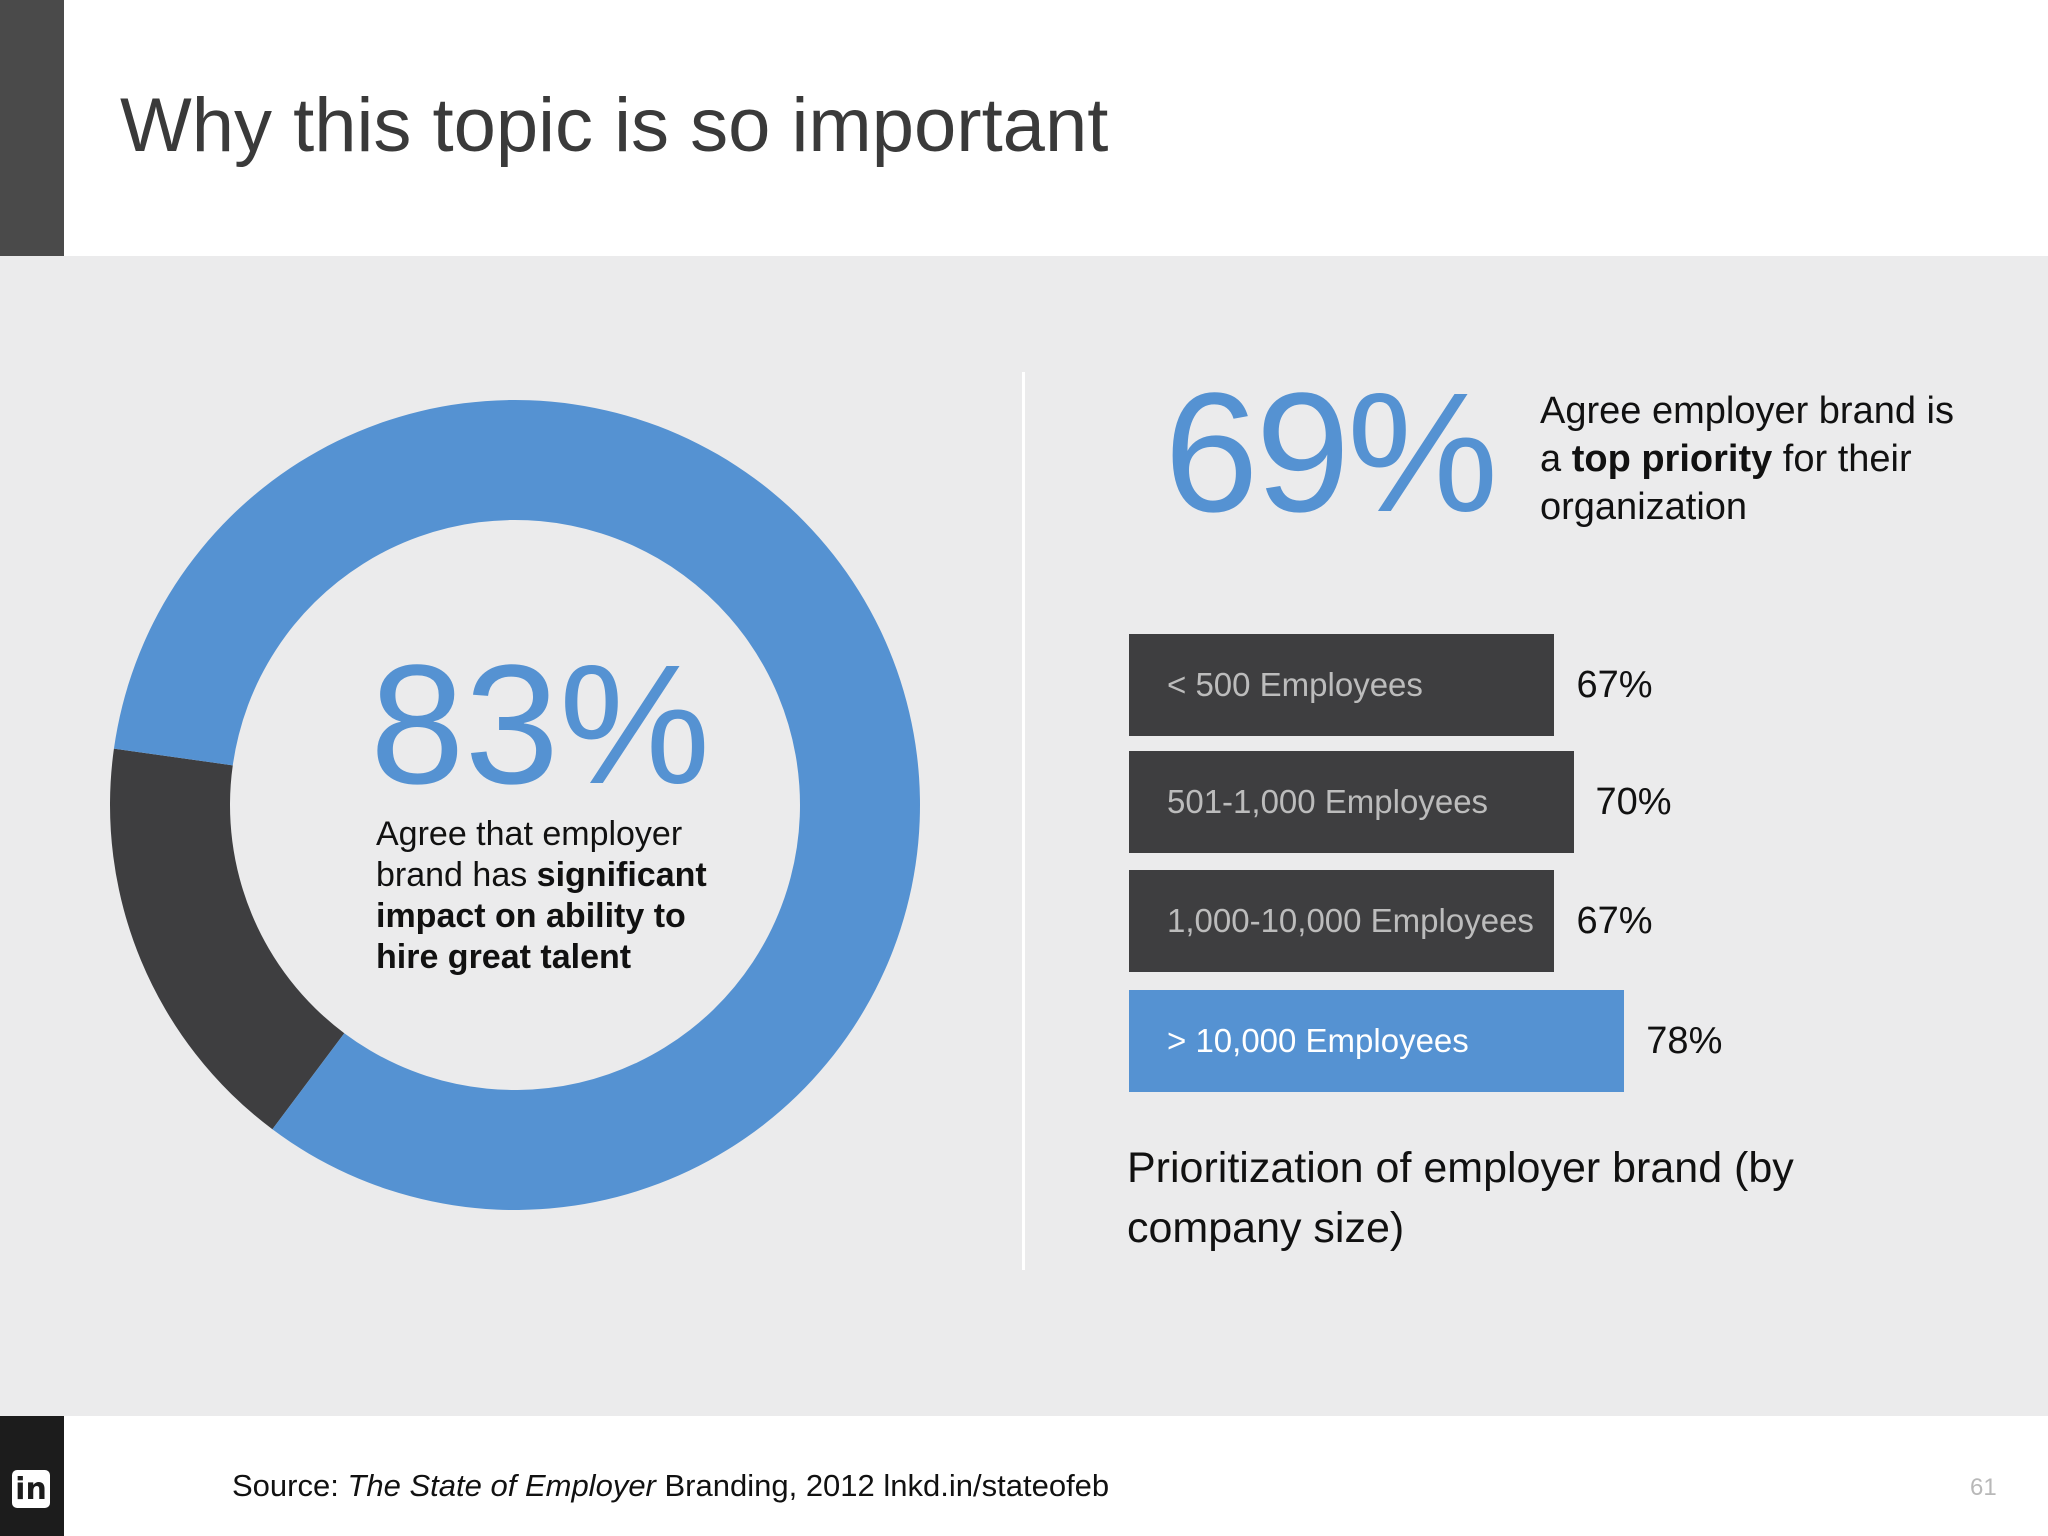 Image resolution: width=2048 pixels, height=1536 pixels. I want to click on linkedin-icon: in, so click(31, 1489).